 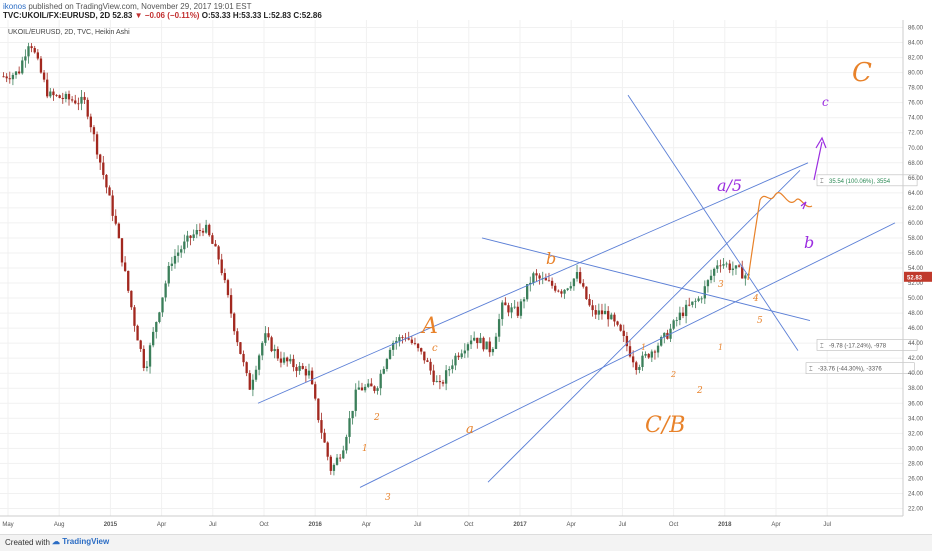 I want to click on price-tick-label: 60.00, so click(x=916, y=224).